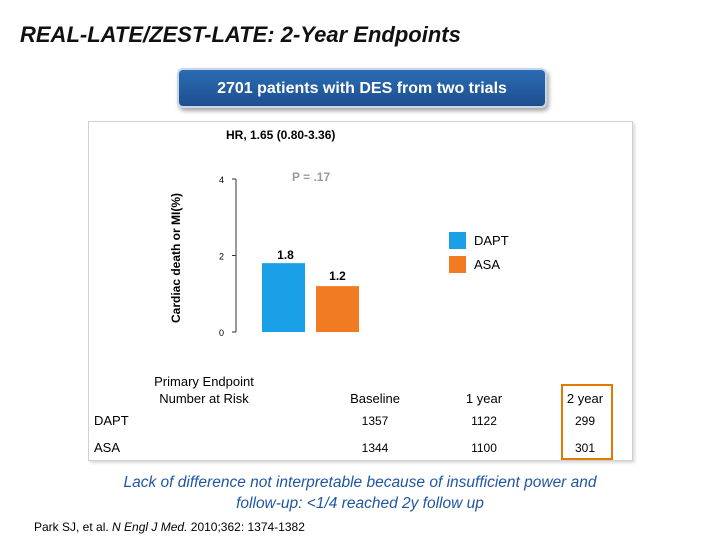  I want to click on risk-row-label-dapt: DAPT, so click(111, 420).